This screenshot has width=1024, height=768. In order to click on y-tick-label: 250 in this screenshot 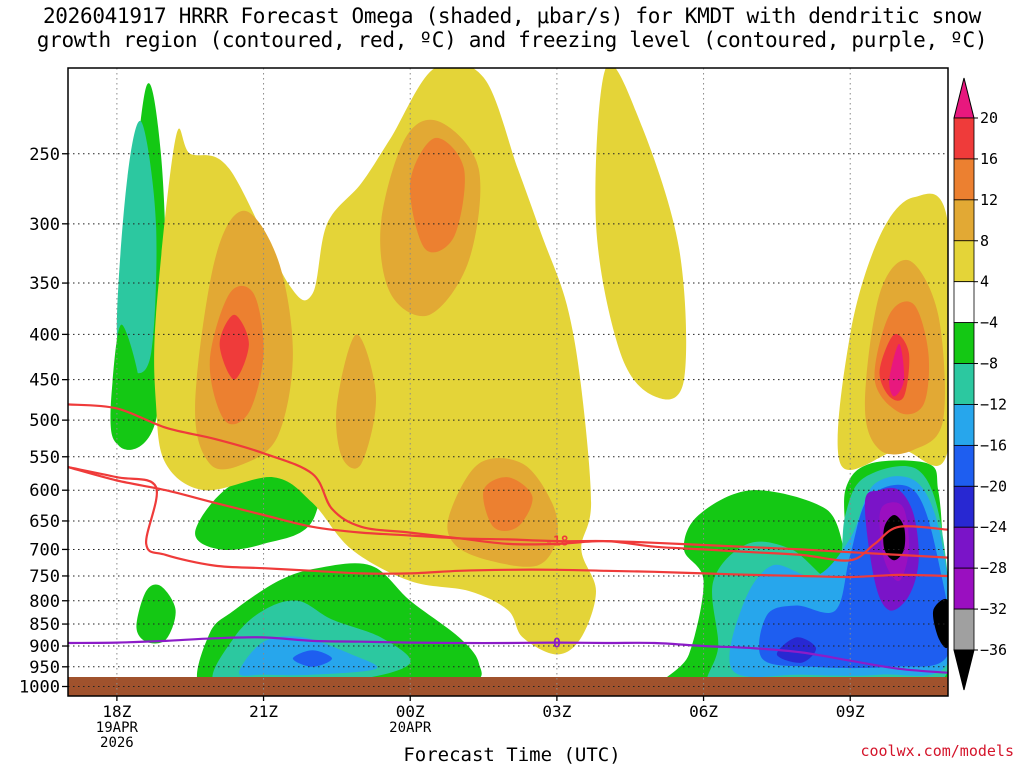, I will do `click(44, 155)`.